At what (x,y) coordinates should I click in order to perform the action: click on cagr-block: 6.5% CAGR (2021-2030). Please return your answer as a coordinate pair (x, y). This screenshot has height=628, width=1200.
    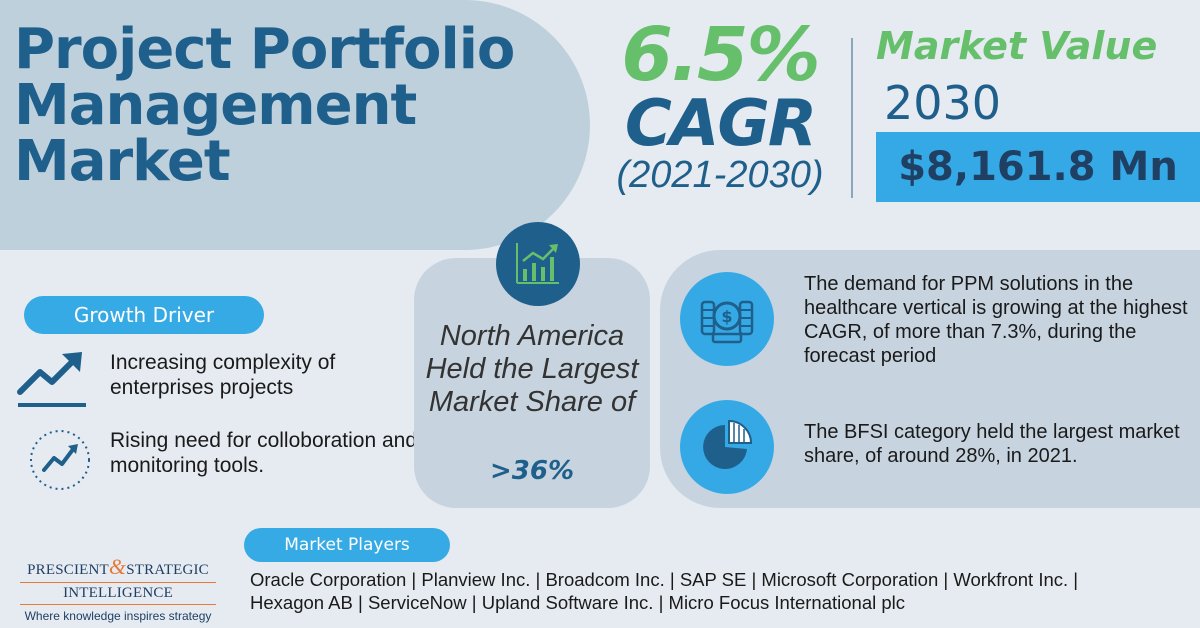
    Looking at the image, I should click on (720, 107).